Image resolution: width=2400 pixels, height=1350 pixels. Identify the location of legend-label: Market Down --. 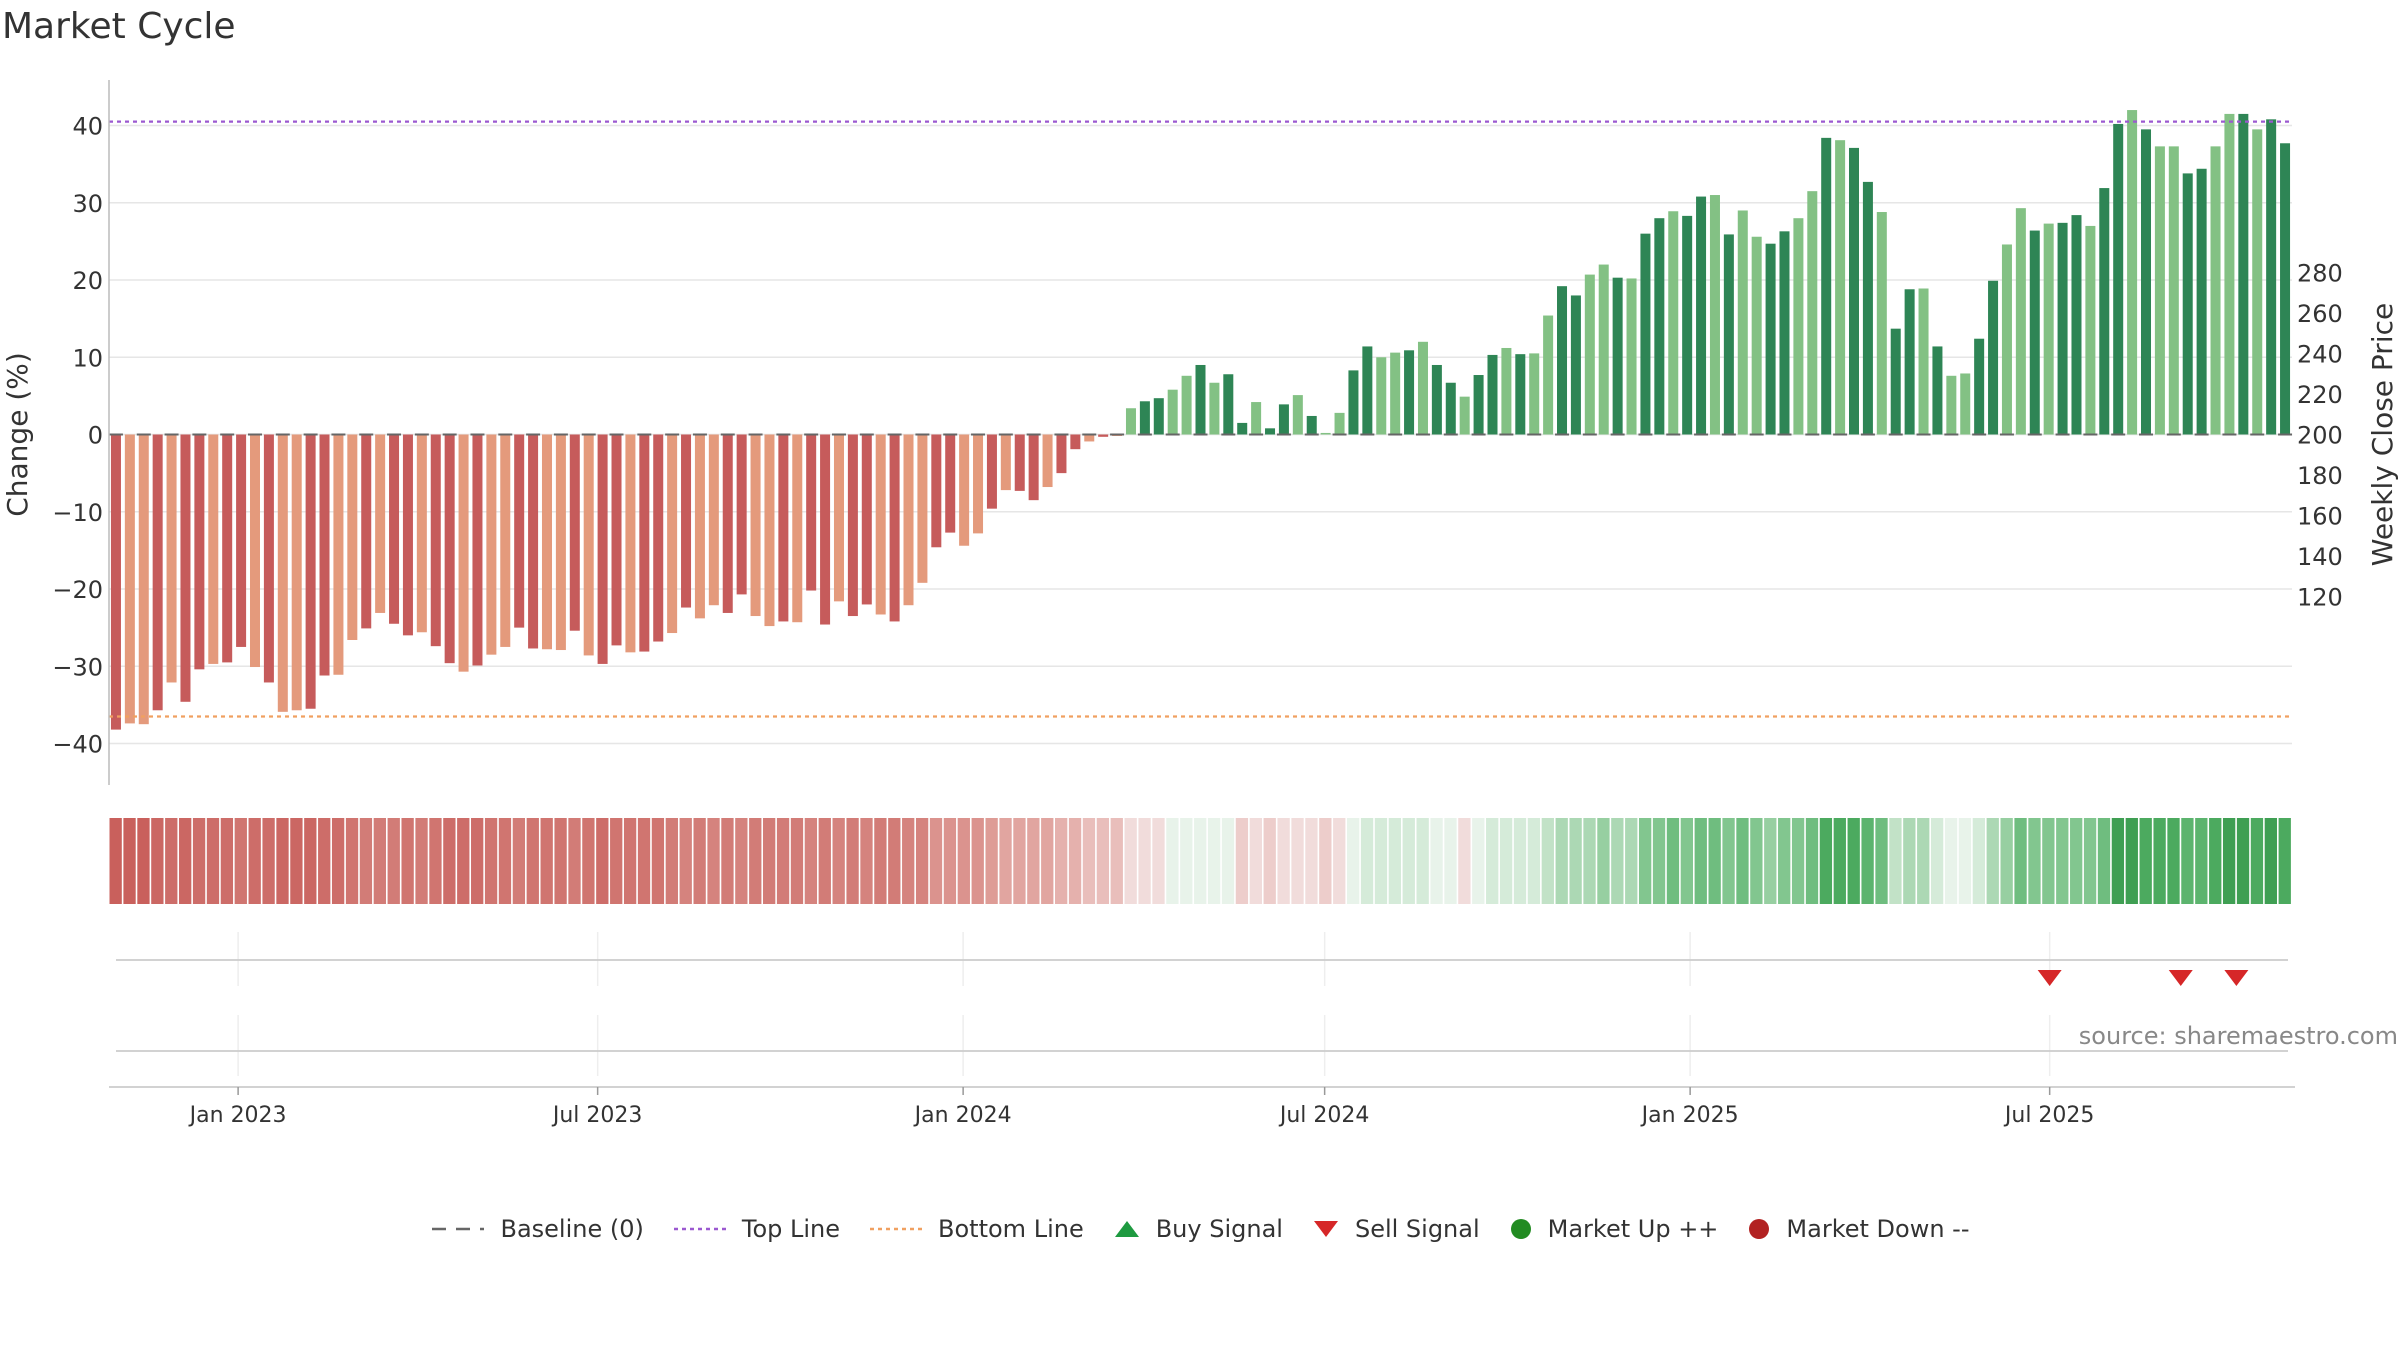
(1878, 1229).